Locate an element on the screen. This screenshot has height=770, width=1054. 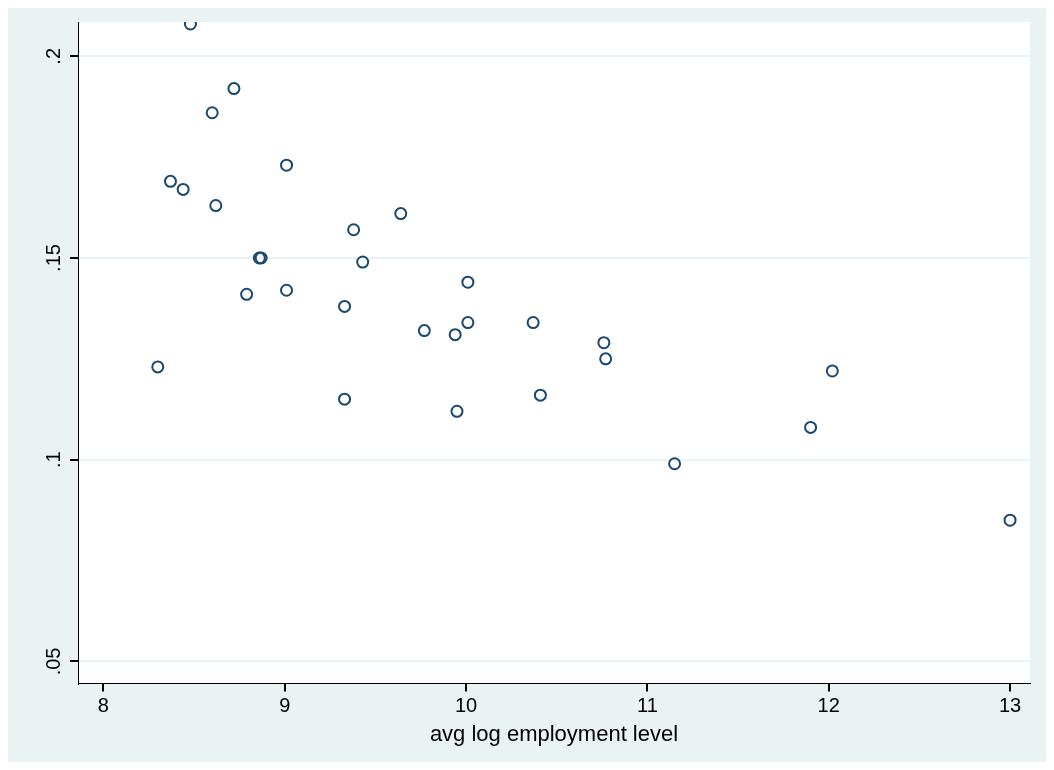
y-tick-label: .15 is located at coordinates (52, 258).